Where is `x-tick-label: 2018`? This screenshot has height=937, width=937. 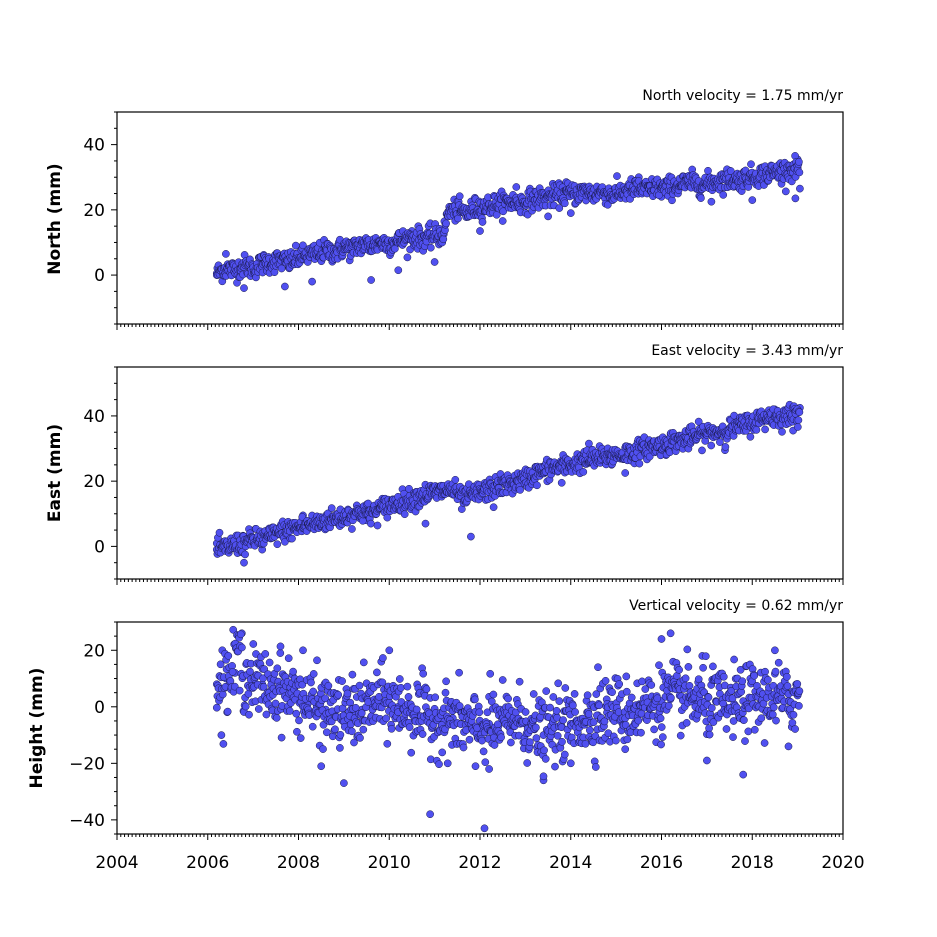 x-tick-label: 2018 is located at coordinates (752, 863).